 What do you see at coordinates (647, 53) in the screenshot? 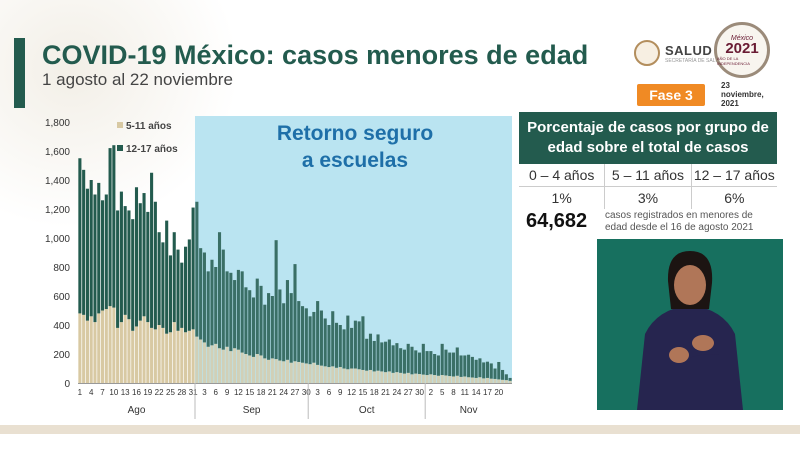
I see `salud-seal-icon` at bounding box center [647, 53].